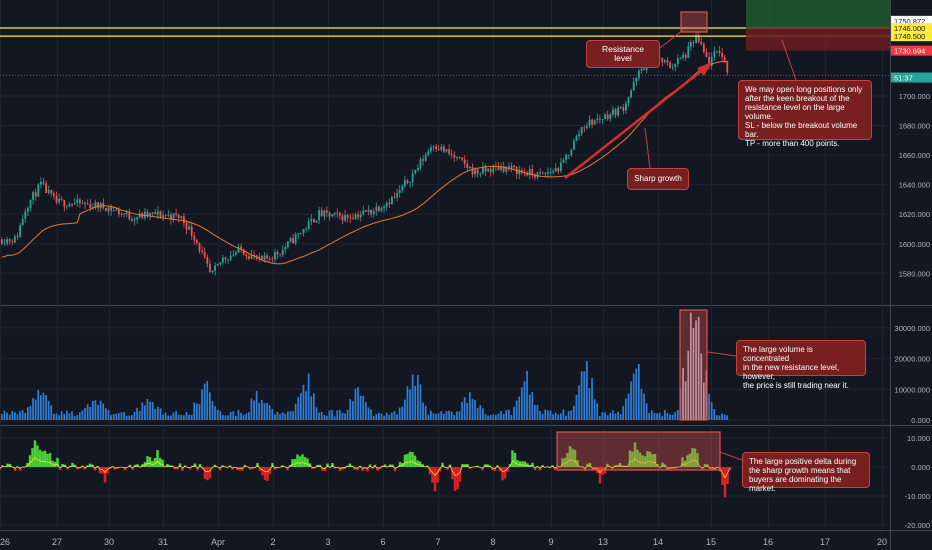 The width and height of the screenshot is (932, 550). What do you see at coordinates (57, 542) in the screenshot?
I see `x-tick-label: 27` at bounding box center [57, 542].